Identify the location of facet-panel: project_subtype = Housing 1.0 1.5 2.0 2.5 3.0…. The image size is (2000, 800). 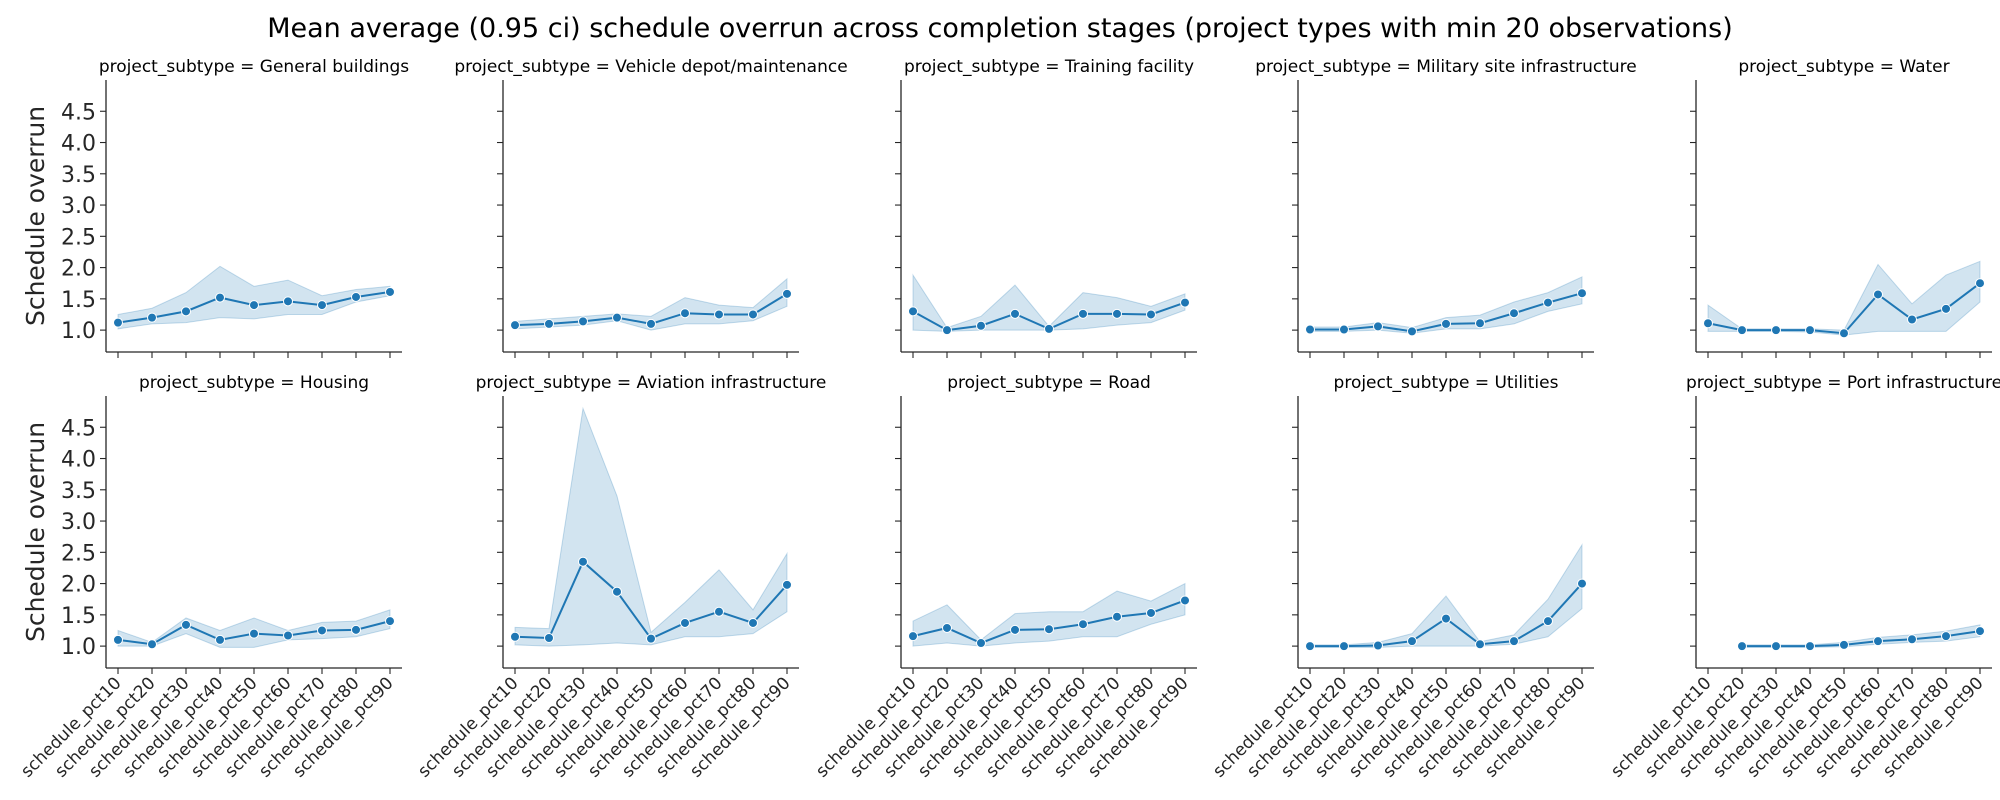
(209, 577).